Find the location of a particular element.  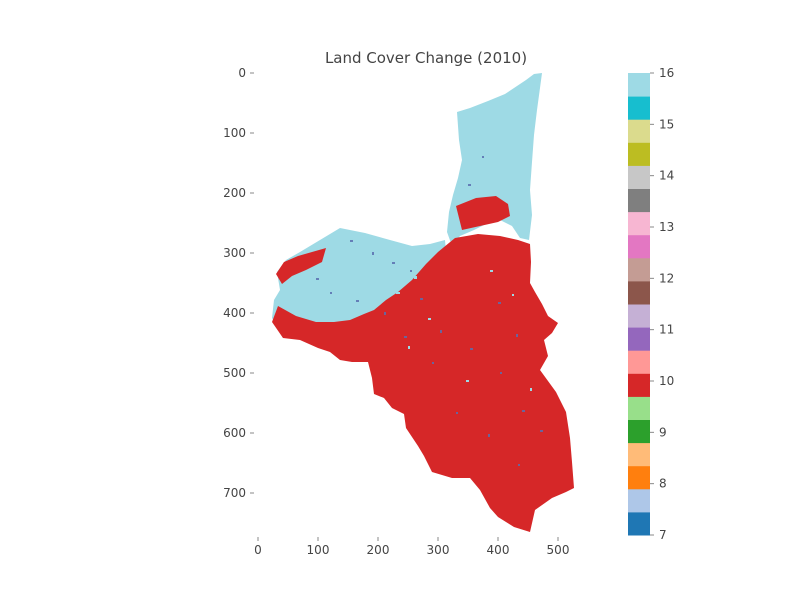

y-tick-label: 100 is located at coordinates (234, 133).